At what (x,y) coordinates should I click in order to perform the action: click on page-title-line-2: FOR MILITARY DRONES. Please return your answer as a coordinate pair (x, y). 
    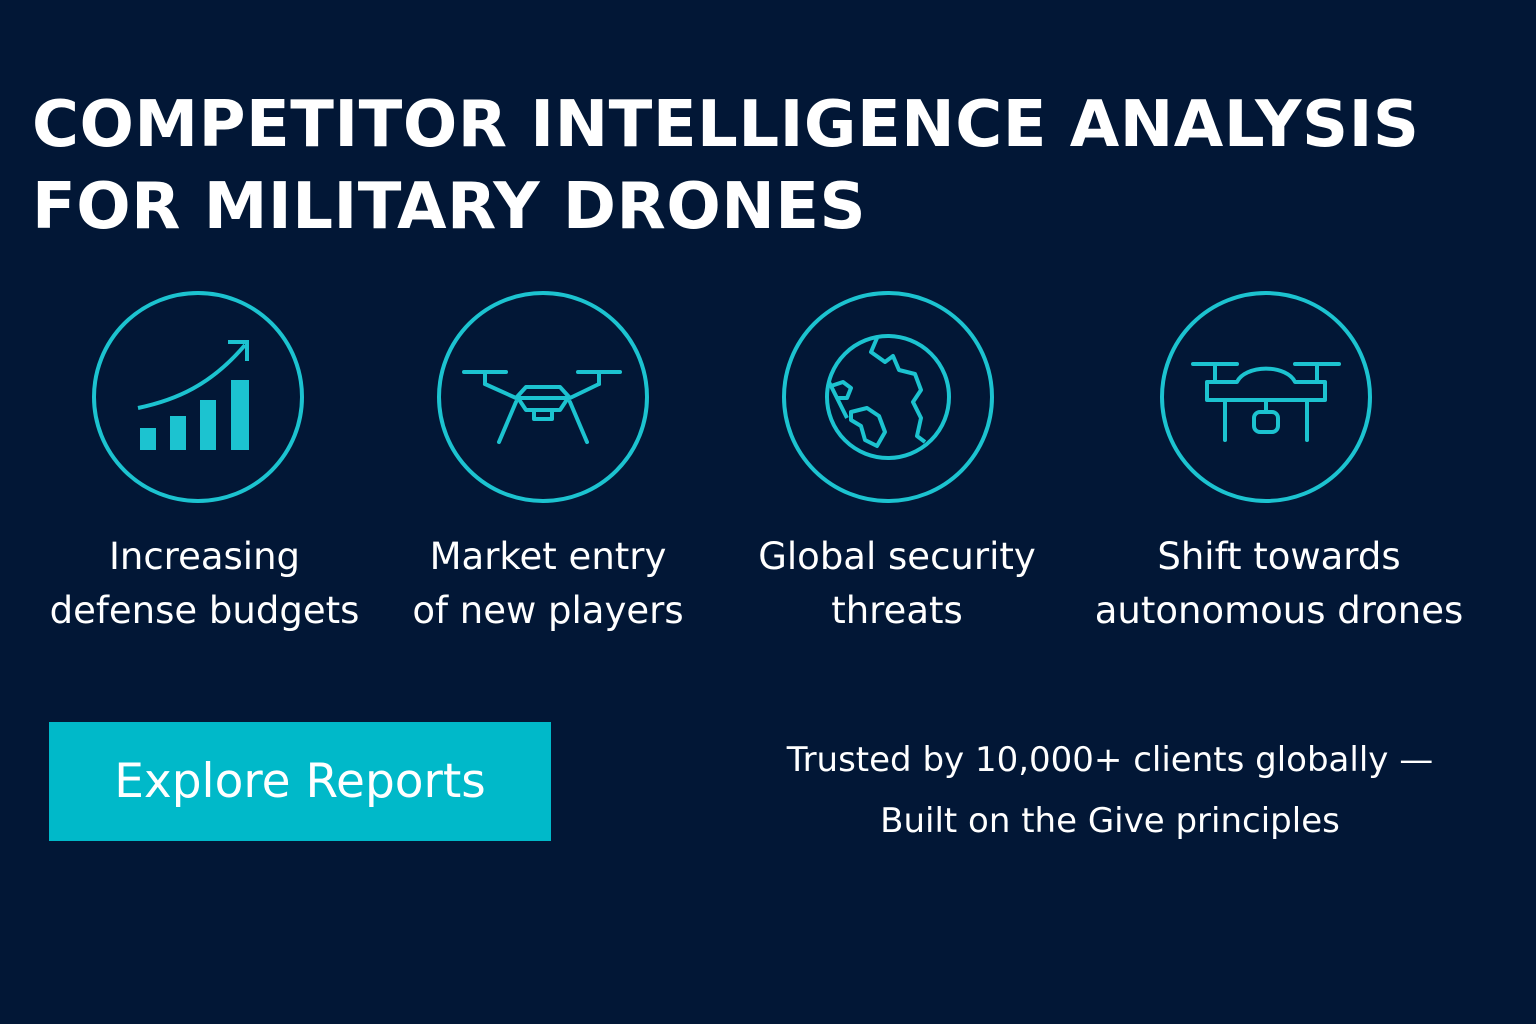
    Looking at the image, I should click on (449, 207).